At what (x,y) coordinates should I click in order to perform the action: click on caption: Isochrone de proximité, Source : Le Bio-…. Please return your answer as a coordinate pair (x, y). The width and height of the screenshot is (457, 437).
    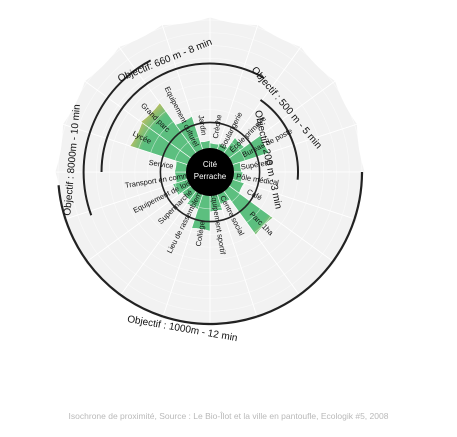
    Looking at the image, I should click on (228, 416).